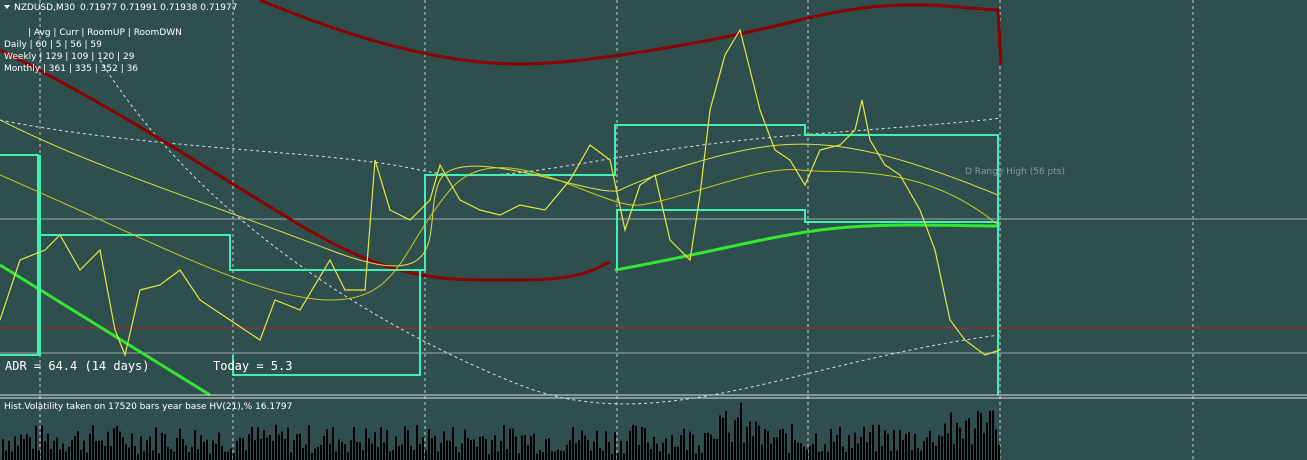 The width and height of the screenshot is (1307, 460). What do you see at coordinates (44, 8) in the screenshot?
I see `symbol: NZDUSD,M30` at bounding box center [44, 8].